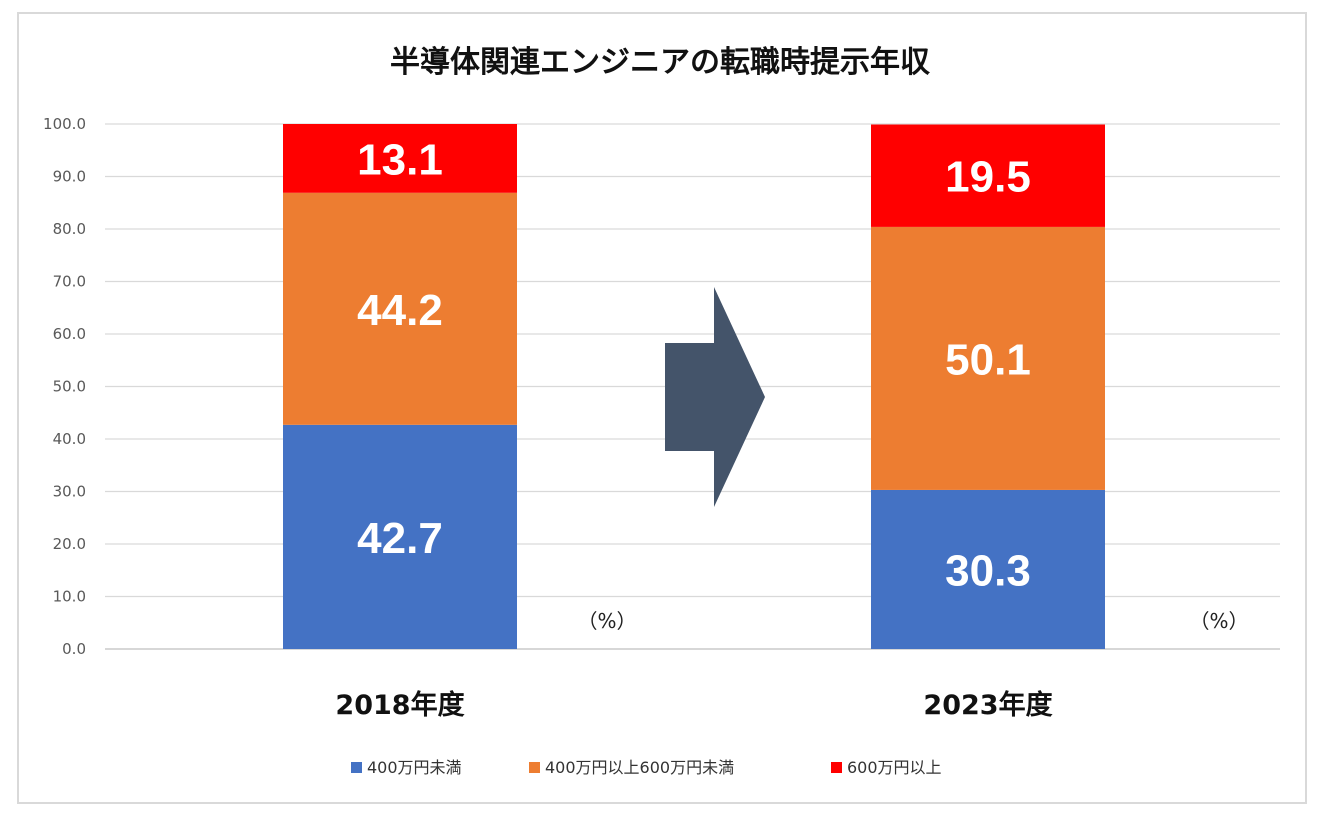 This screenshot has height=814, width=1320. I want to click on data-label: 13.1, so click(400, 159).